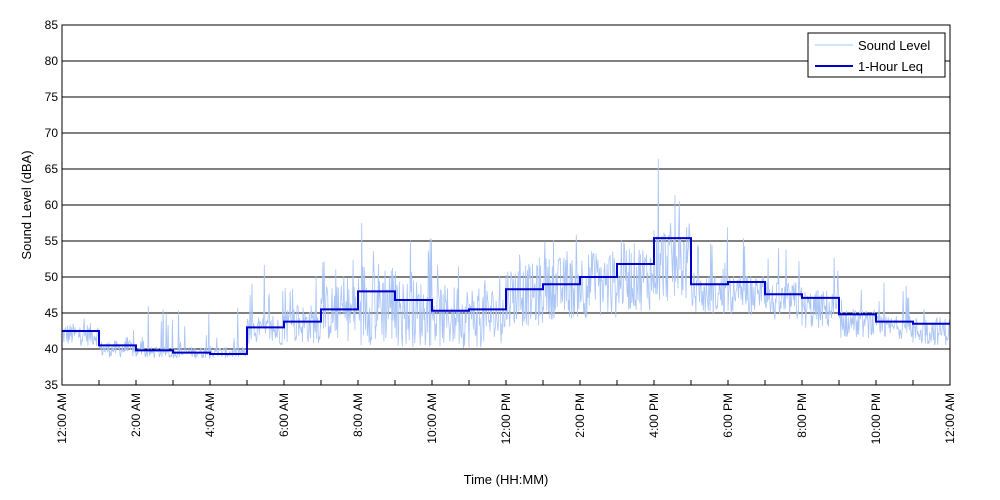  What do you see at coordinates (52, 277) in the screenshot?
I see `y-tick-label: 50` at bounding box center [52, 277].